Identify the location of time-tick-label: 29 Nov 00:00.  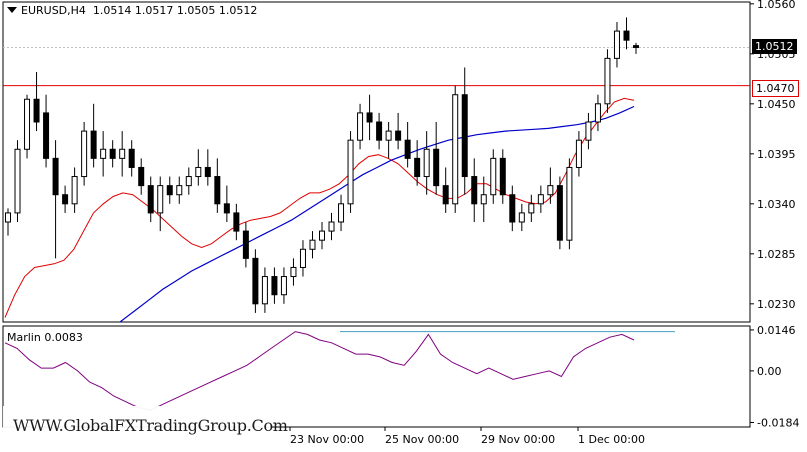
(518, 439).